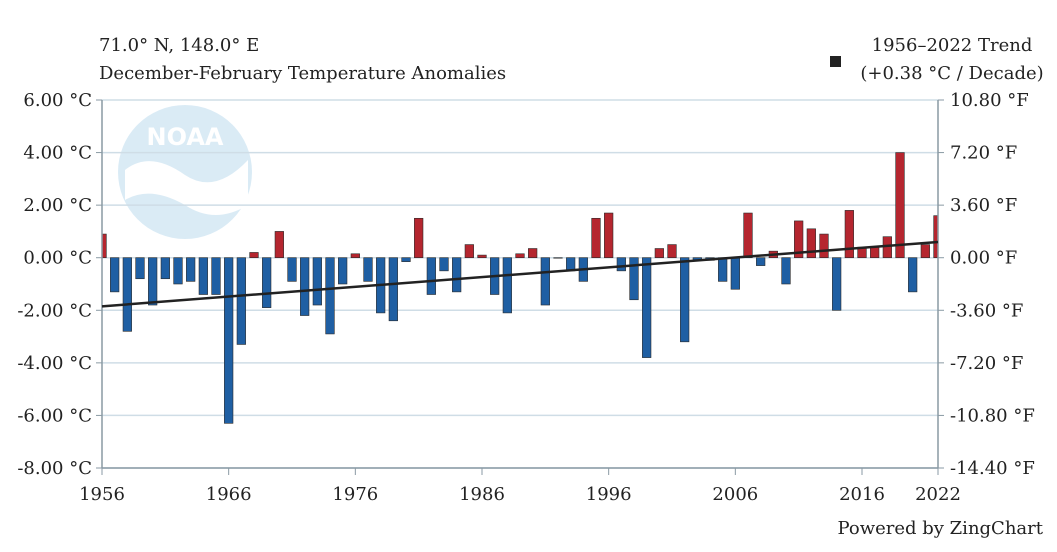 Image resolution: width=1057 pixels, height=552 pixels. What do you see at coordinates (482, 494) in the screenshot?
I see `x-tick-label: 1986` at bounding box center [482, 494].